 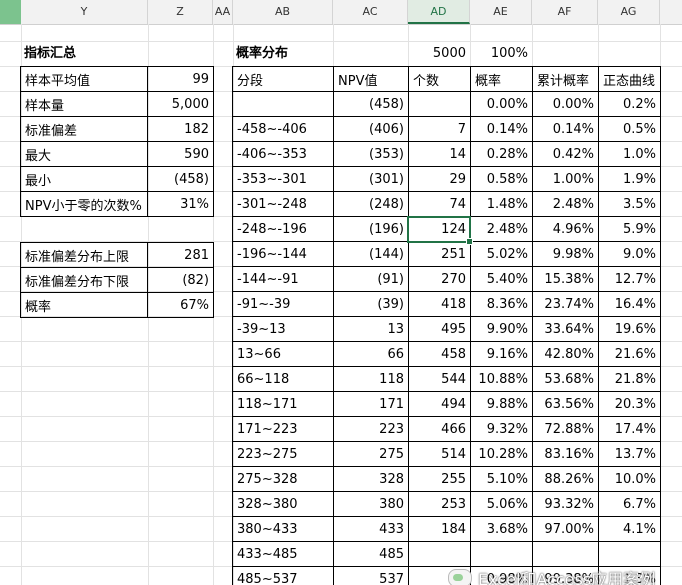 What do you see at coordinates (371, 79) in the screenshot?
I see `header-npv: NPV值` at bounding box center [371, 79].